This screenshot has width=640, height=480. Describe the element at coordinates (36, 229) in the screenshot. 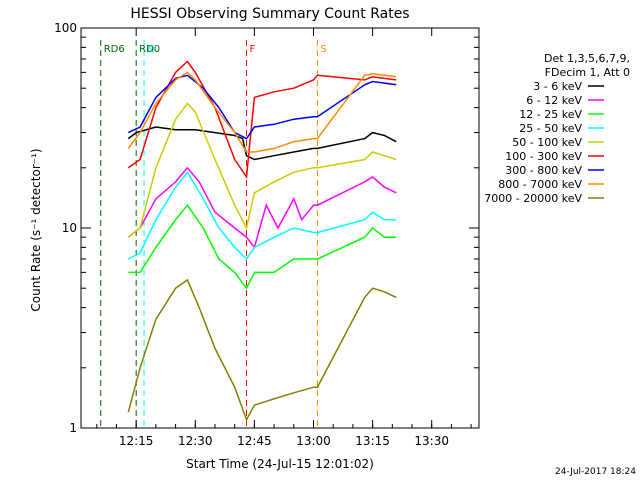

I see `y-axis-label: Count Rate (s⁻¹ detector⁻¹)` at that location.